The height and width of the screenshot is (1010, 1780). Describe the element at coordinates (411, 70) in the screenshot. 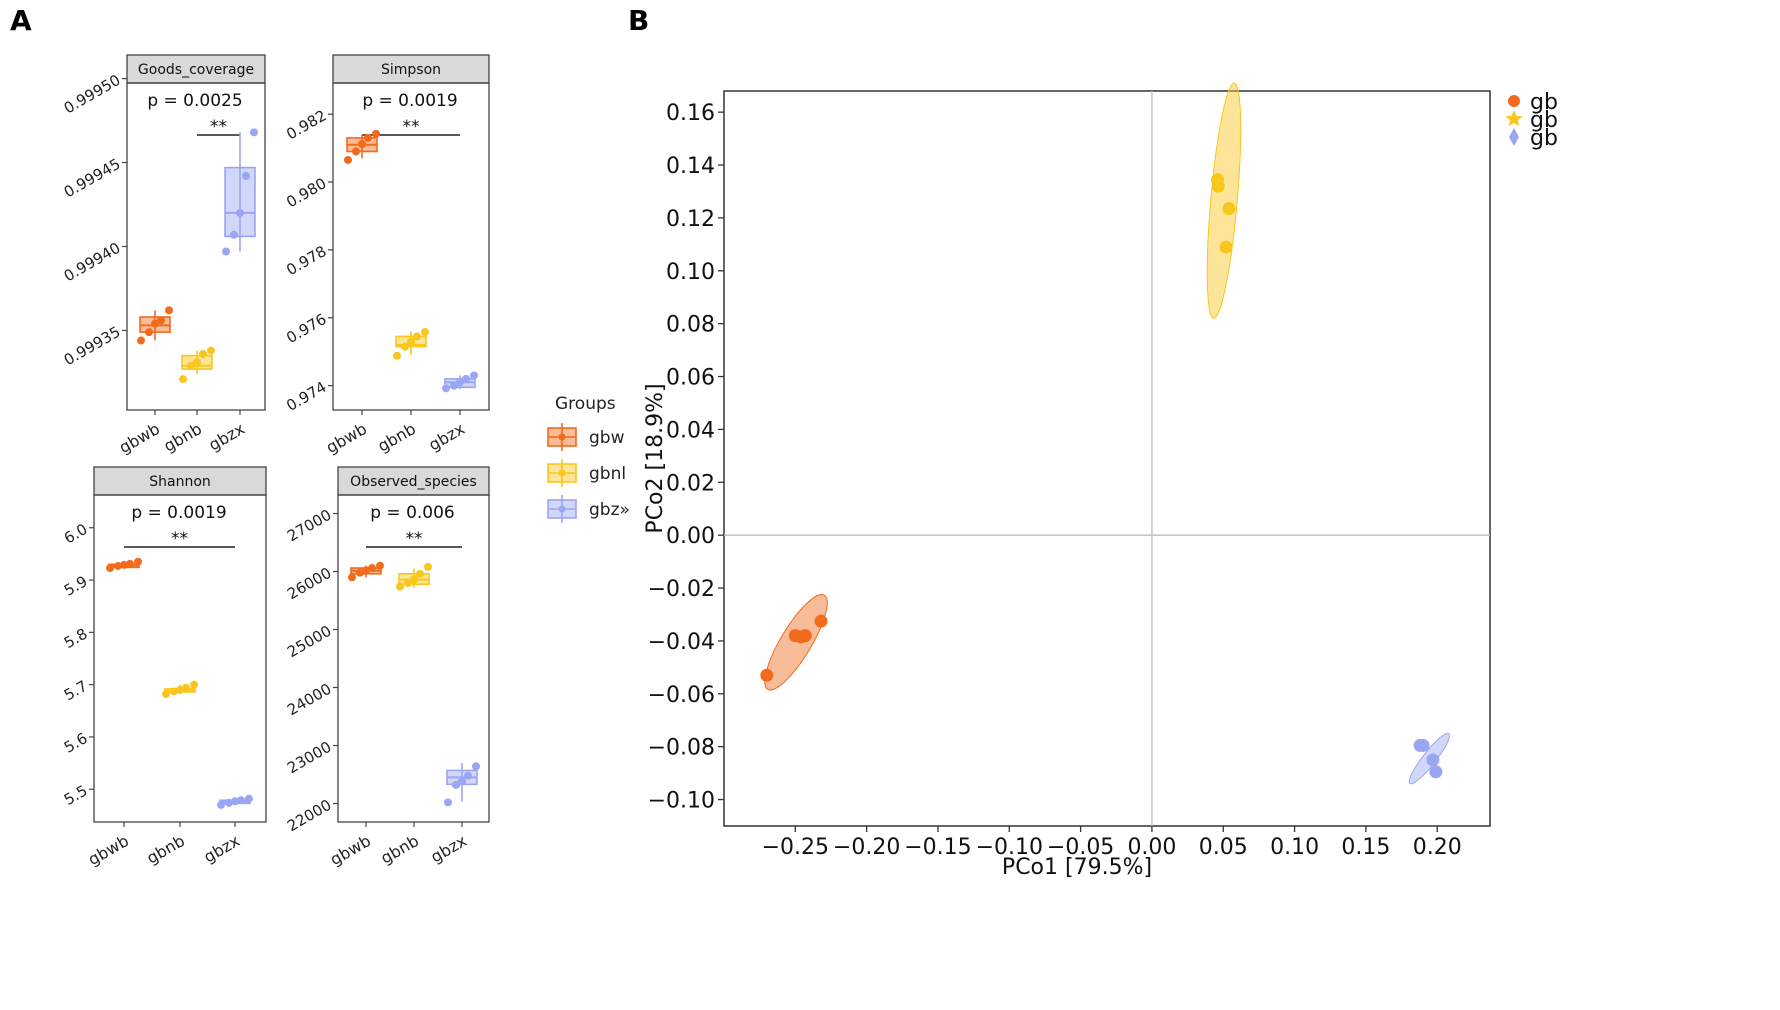

I see `facet-title: Simpson` at that location.